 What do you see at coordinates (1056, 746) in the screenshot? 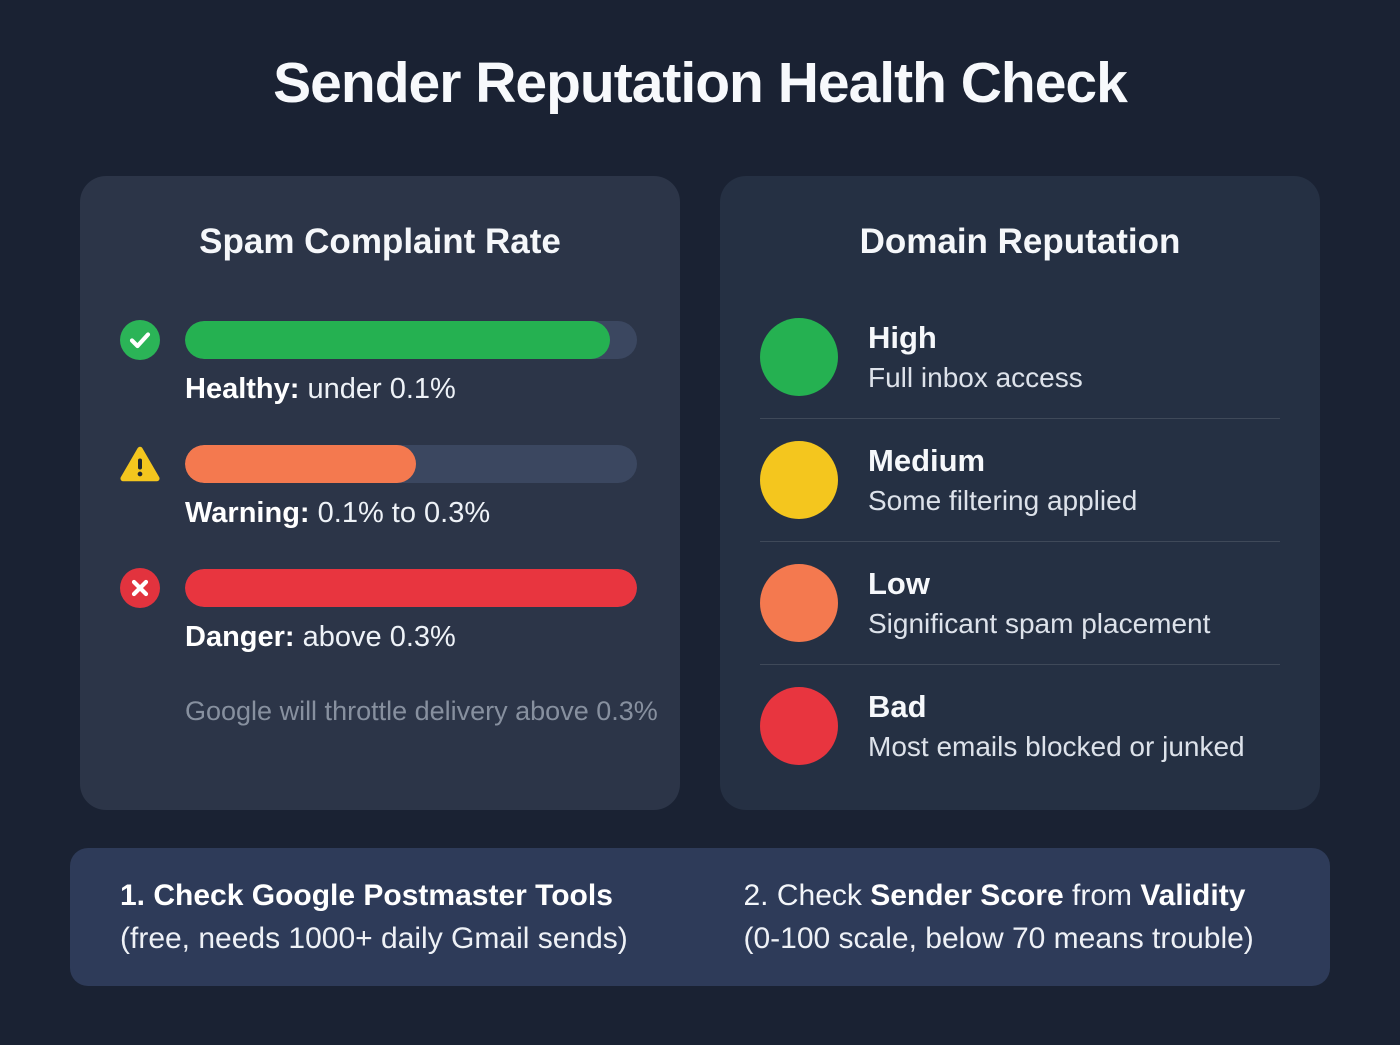
I see `bad-description: Most emails blocked or junked` at bounding box center [1056, 746].